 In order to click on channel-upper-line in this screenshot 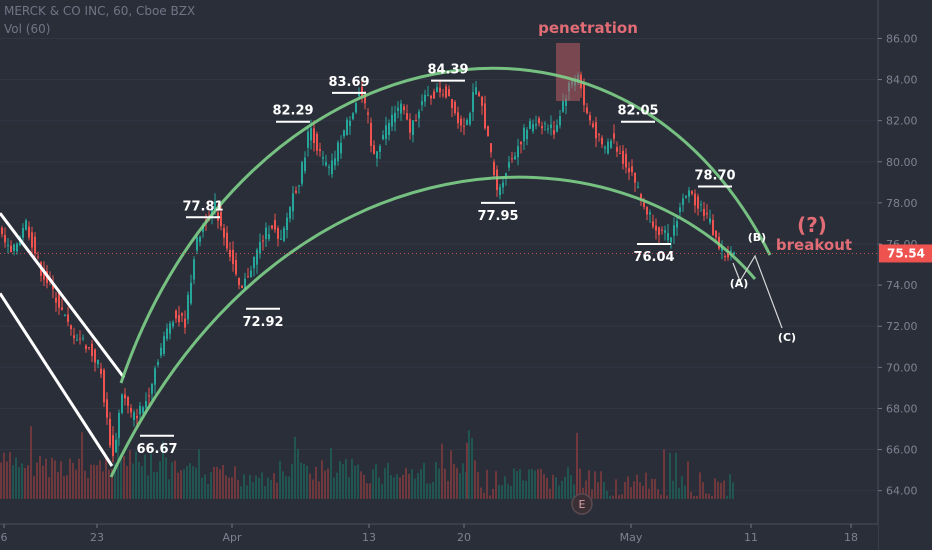, I will do `click(63, 295)`.